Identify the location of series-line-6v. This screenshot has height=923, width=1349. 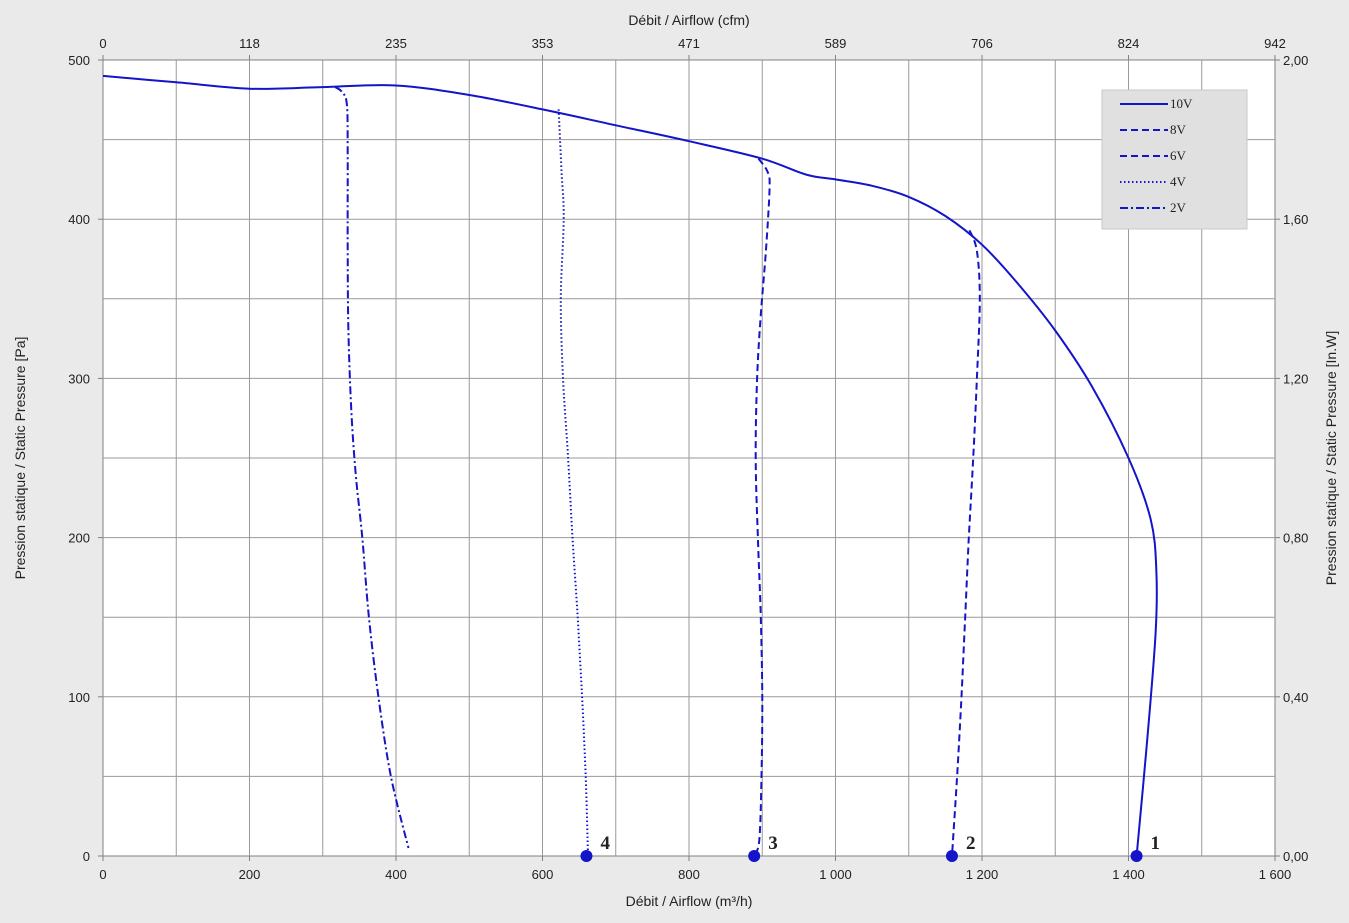
(762, 507).